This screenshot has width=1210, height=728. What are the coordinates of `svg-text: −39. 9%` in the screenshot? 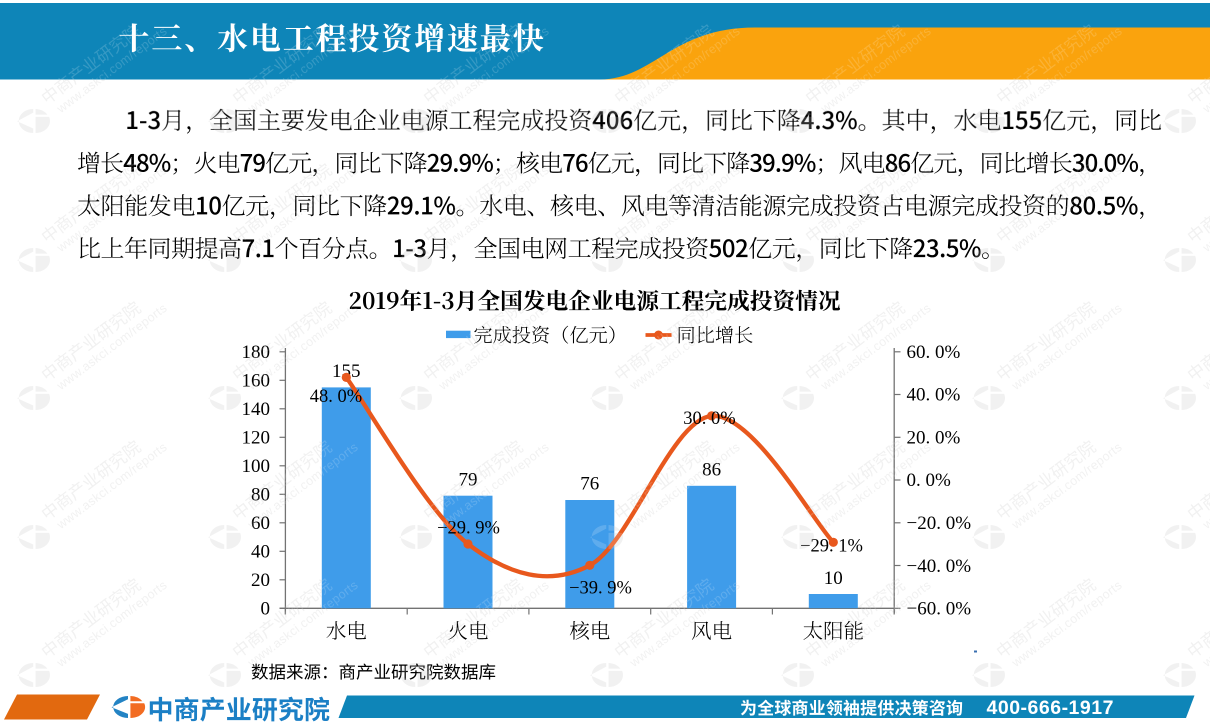 It's located at (600, 589).